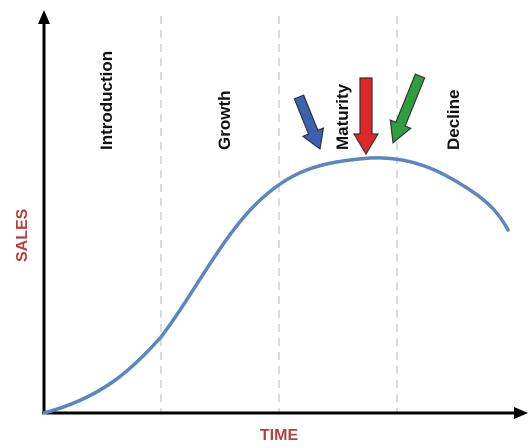 Image resolution: width=530 pixels, height=448 pixels. What do you see at coordinates (342, 116) in the screenshot?
I see `stage-label-maturity: Maturity` at bounding box center [342, 116].